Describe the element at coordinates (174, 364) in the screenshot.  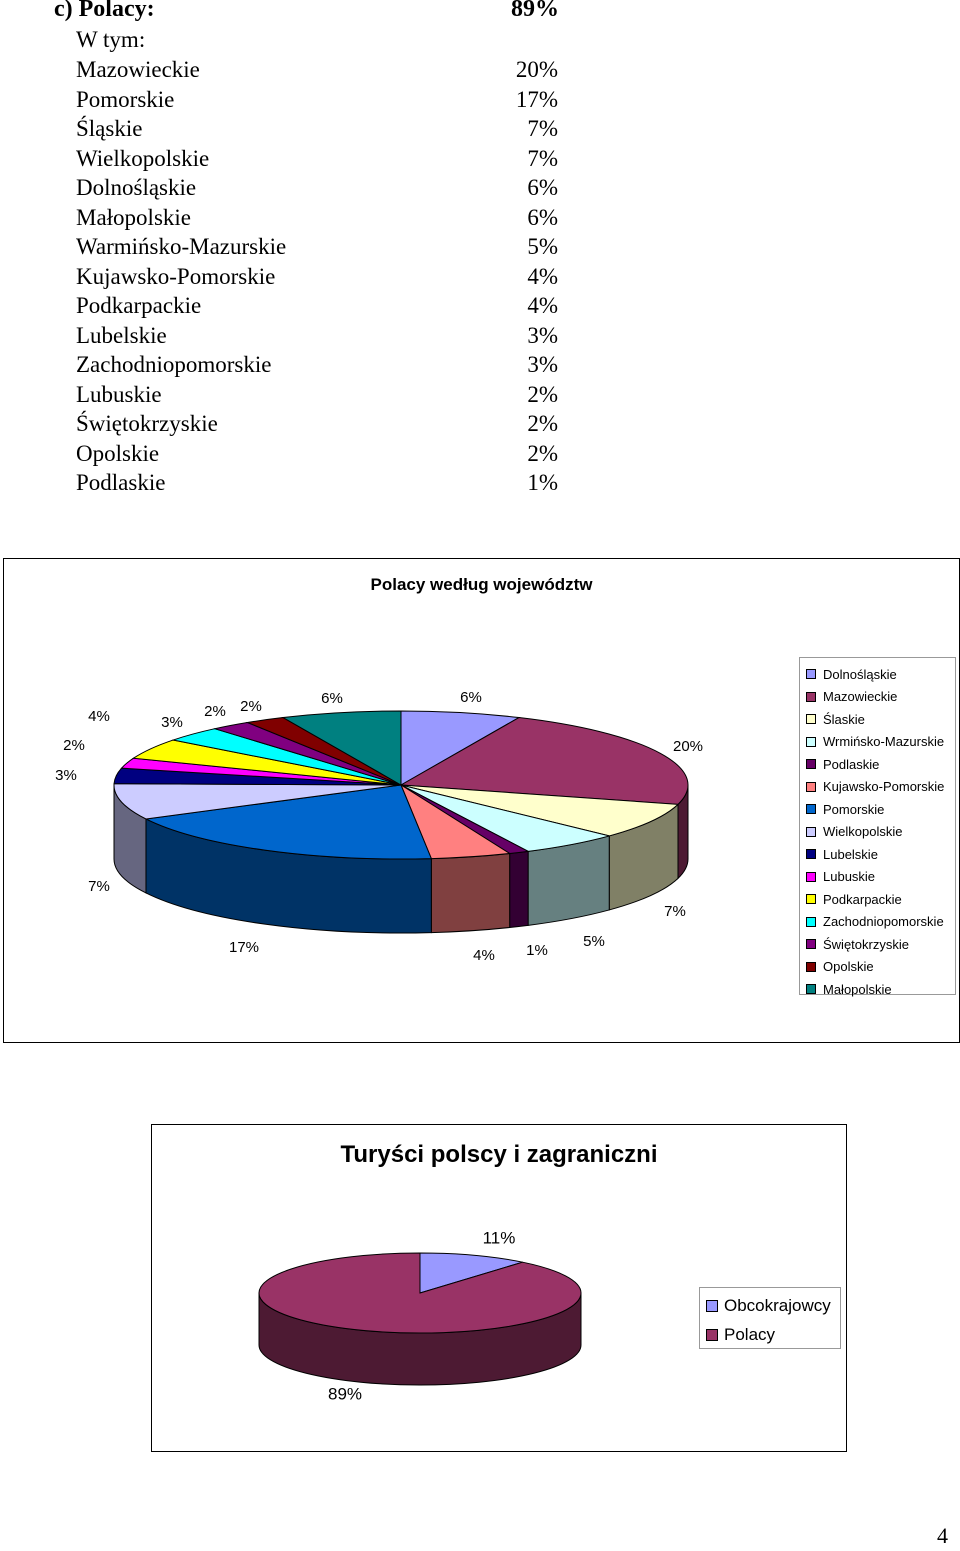
I see `stat-name: Zachodniopomorskie` at that location.